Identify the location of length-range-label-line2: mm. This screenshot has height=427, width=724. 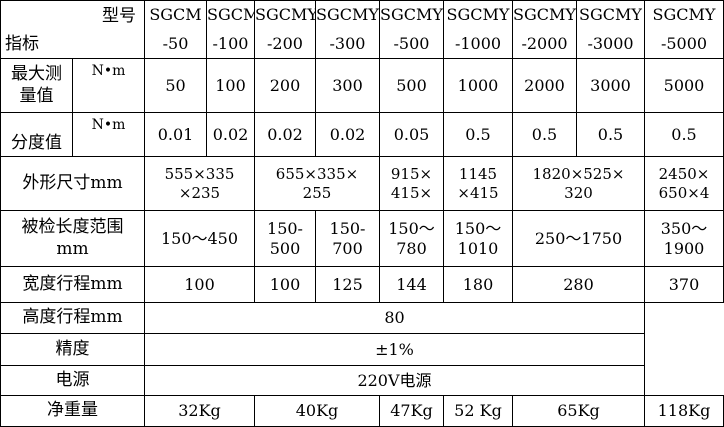
(72, 248).